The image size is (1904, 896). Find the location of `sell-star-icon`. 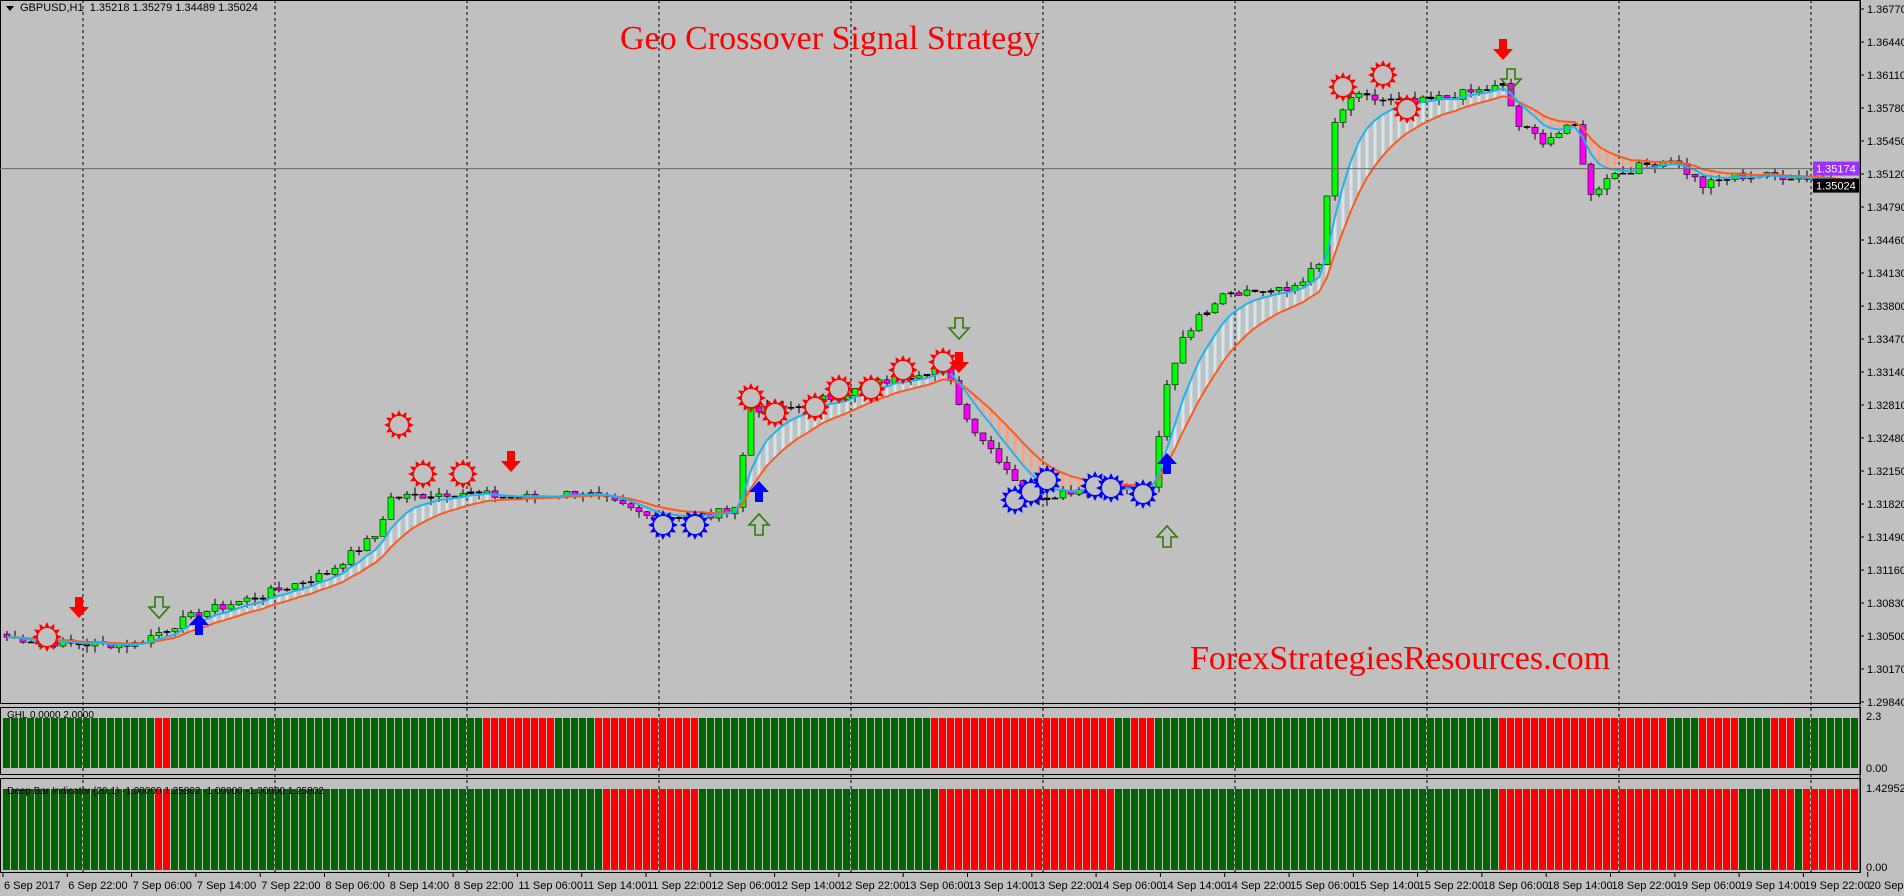

sell-star-icon is located at coordinates (463, 474).